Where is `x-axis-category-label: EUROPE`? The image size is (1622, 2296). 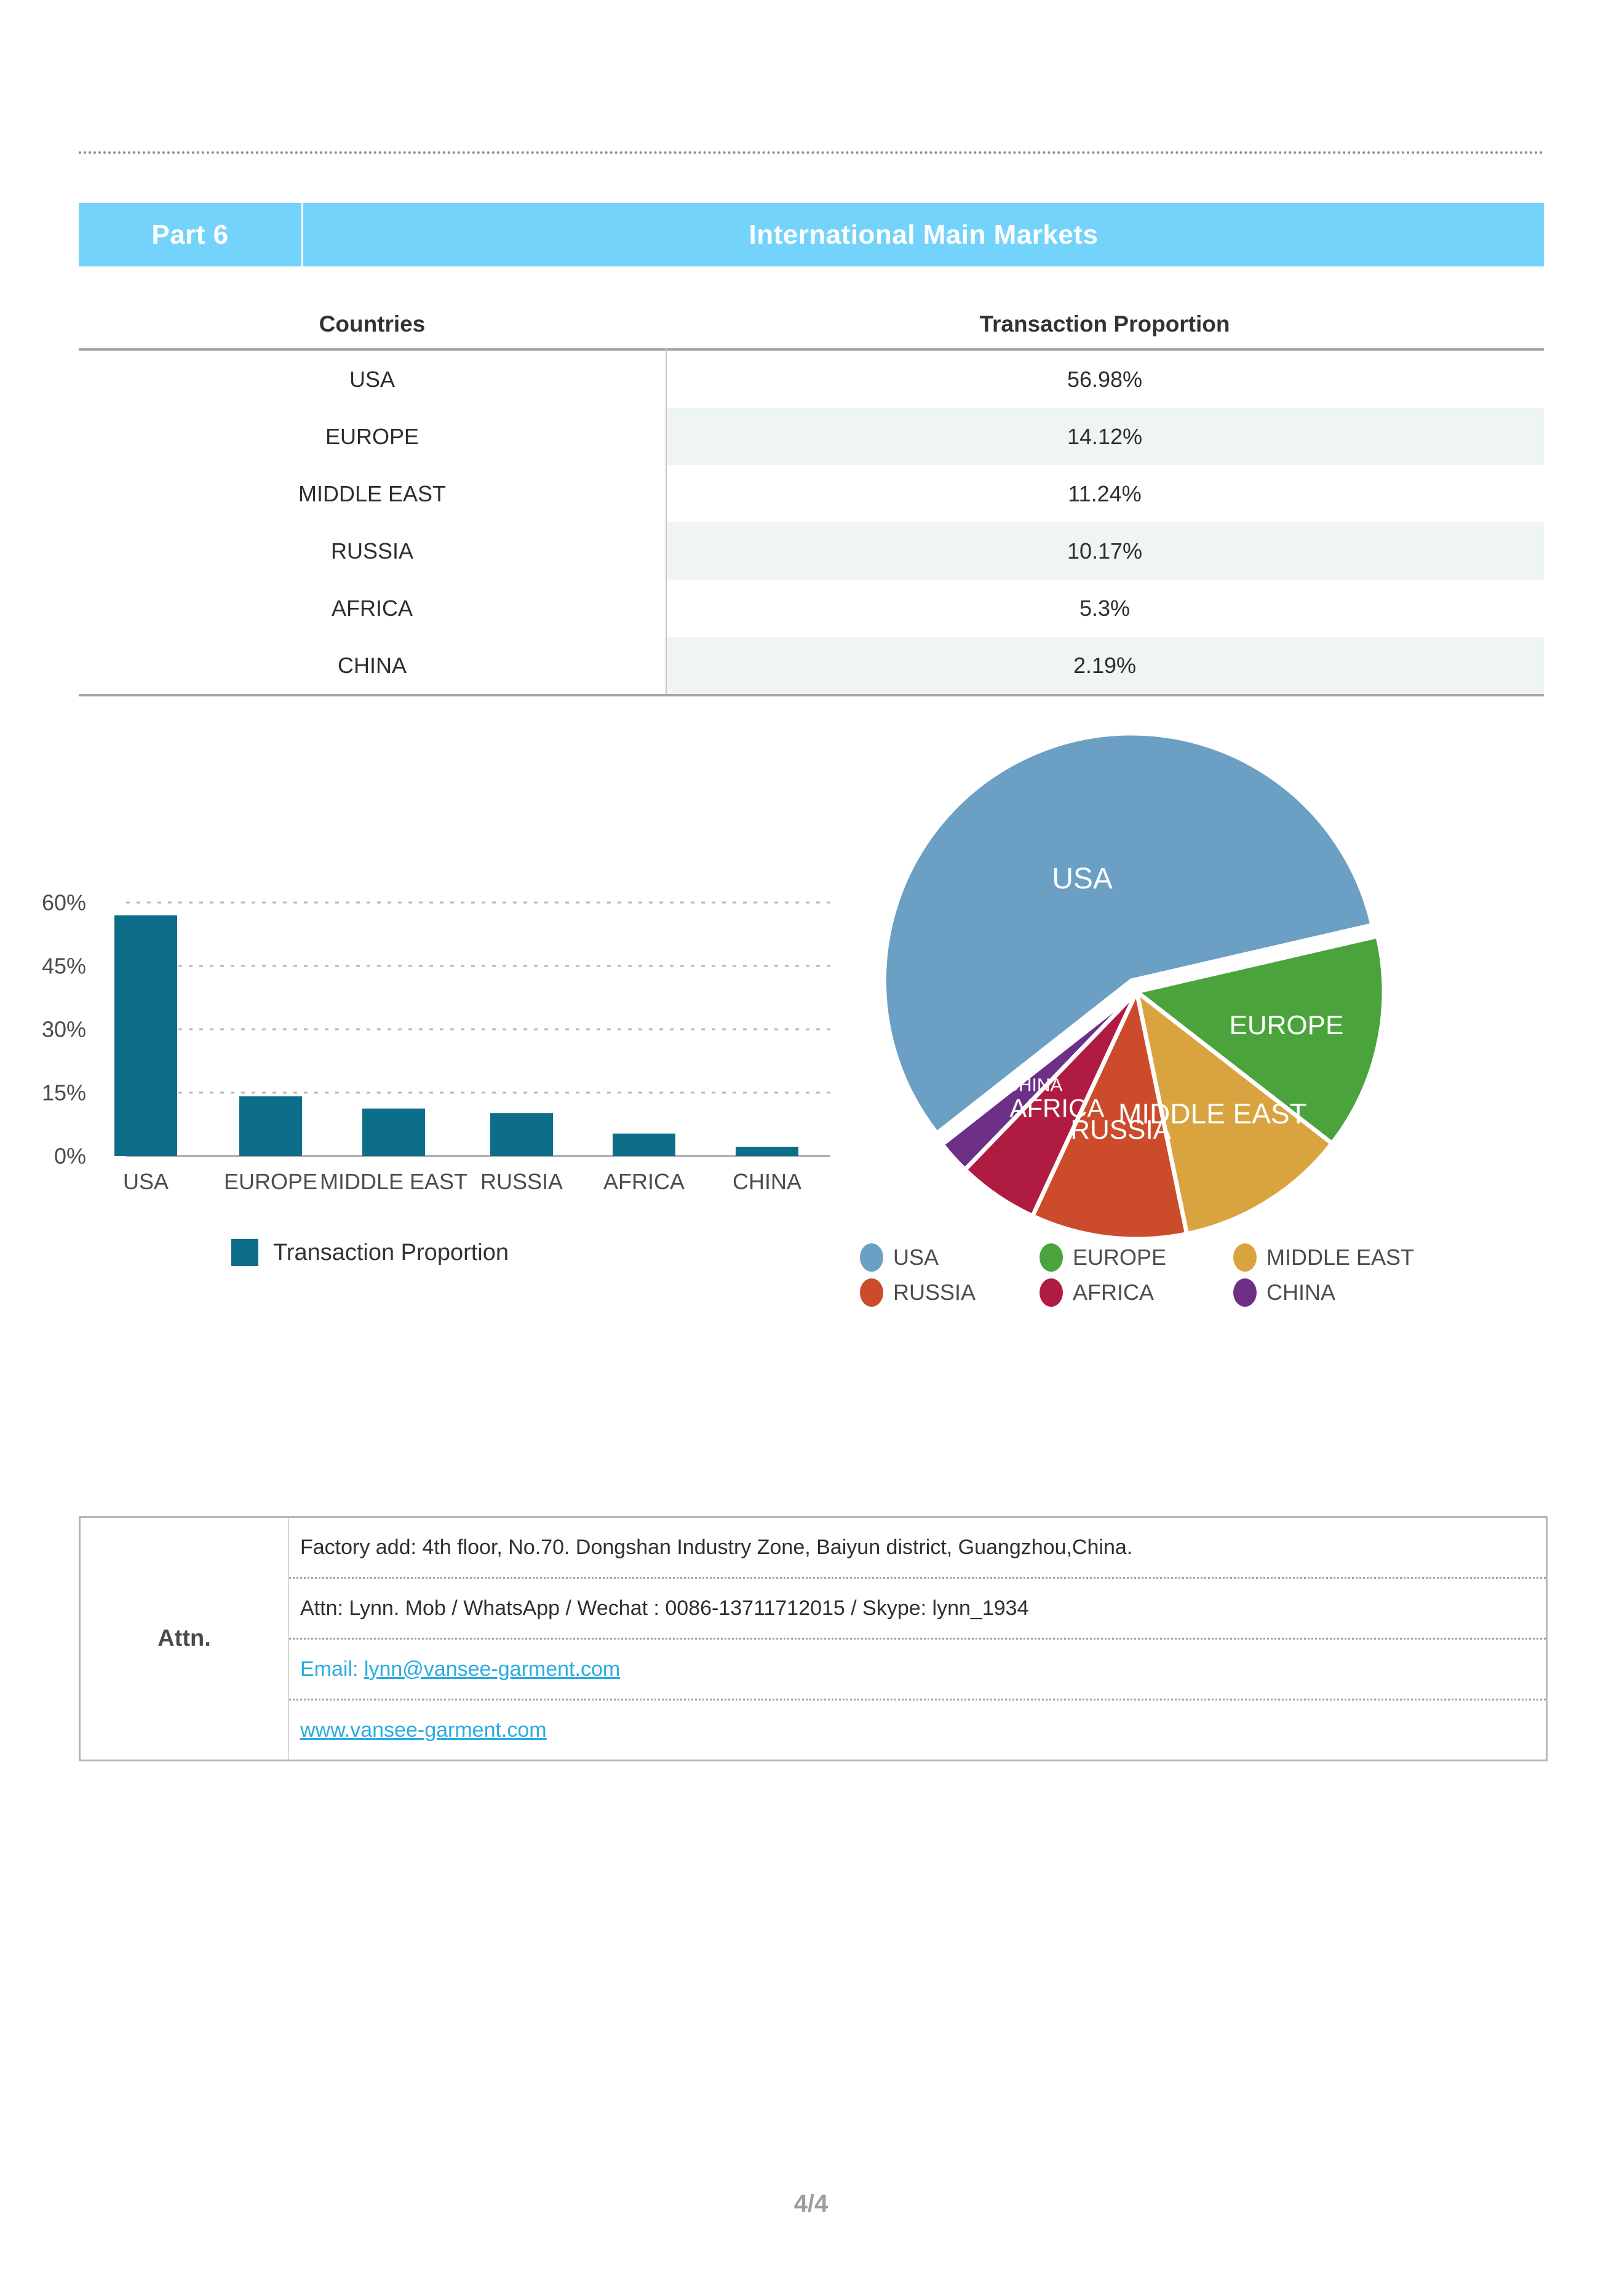 x-axis-category-label: EUROPE is located at coordinates (270, 1181).